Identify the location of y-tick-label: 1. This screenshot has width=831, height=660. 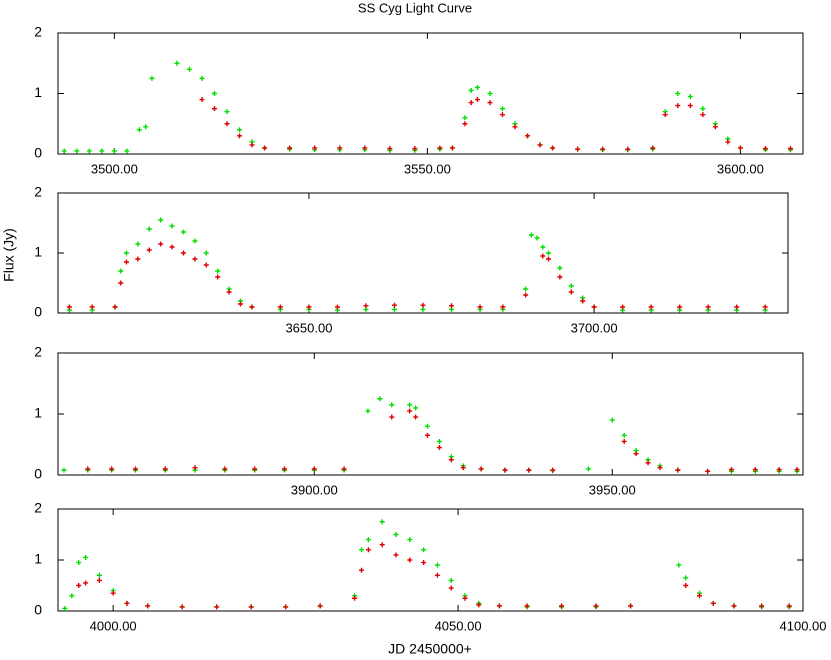
(38, 252).